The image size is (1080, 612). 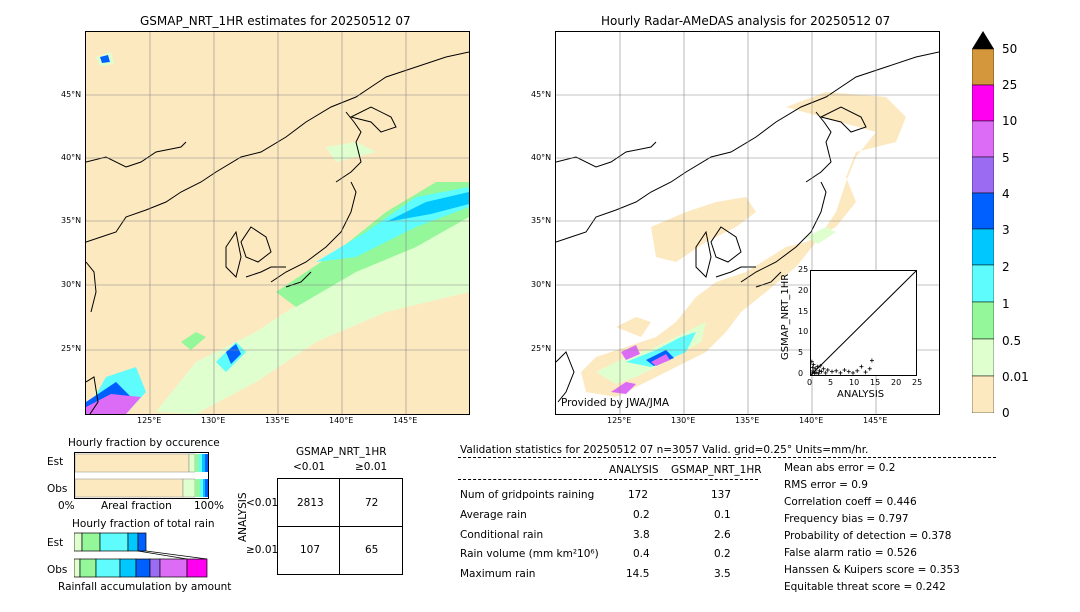 I want to click on scatter-ytick: 5, so click(x=801, y=353).